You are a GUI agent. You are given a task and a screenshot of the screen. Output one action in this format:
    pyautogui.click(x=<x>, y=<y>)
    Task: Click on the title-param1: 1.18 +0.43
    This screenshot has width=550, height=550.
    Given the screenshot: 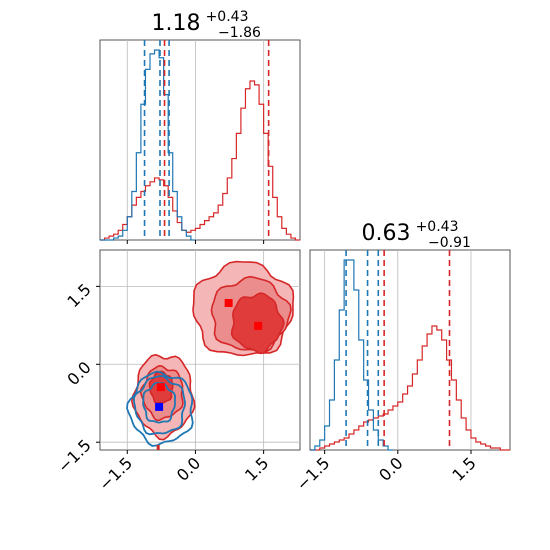 What is the action you would take?
    pyautogui.click(x=200, y=22)
    